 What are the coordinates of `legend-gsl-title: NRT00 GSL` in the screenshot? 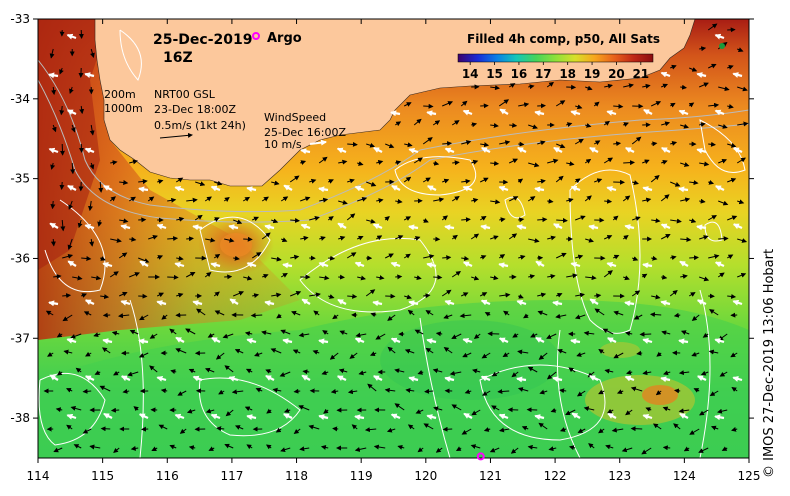 It's located at (185, 94).